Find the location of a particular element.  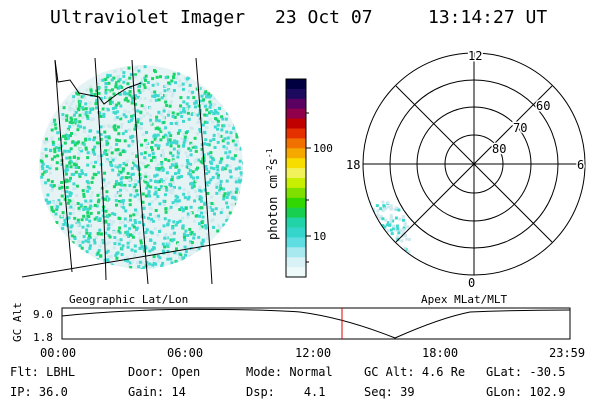

colorbar-tick-100: 100 is located at coordinates (323, 148).